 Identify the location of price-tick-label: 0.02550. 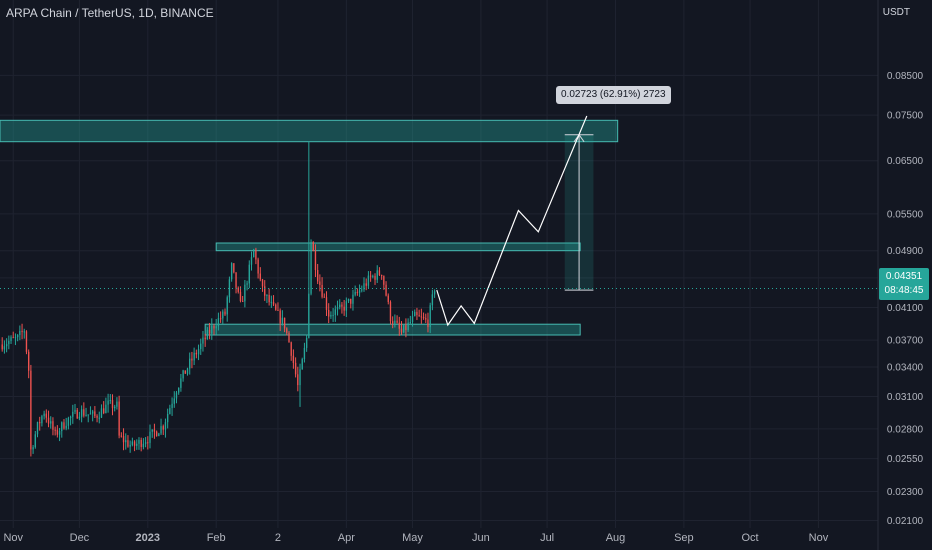
(905, 459).